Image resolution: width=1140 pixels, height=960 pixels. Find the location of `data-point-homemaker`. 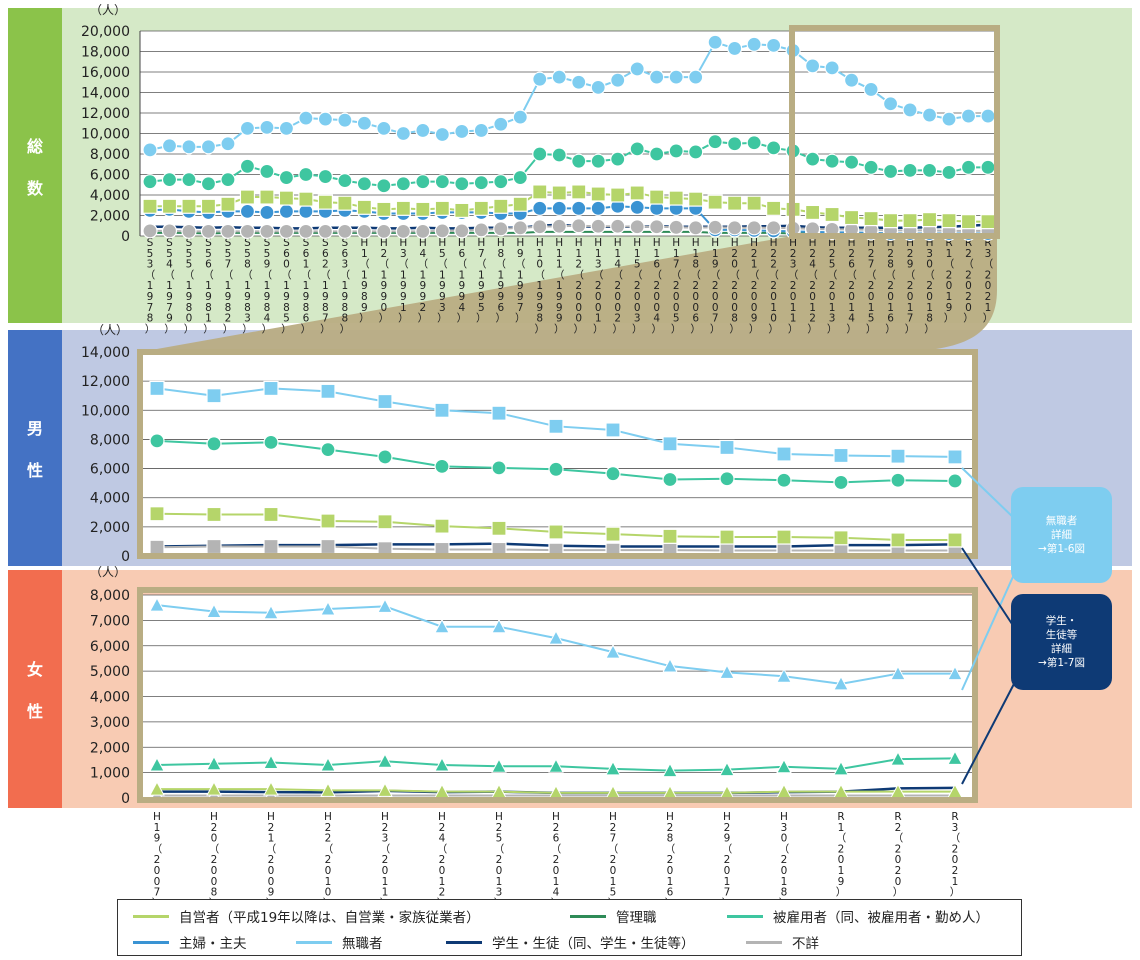

data-point-homemaker is located at coordinates (267, 212).